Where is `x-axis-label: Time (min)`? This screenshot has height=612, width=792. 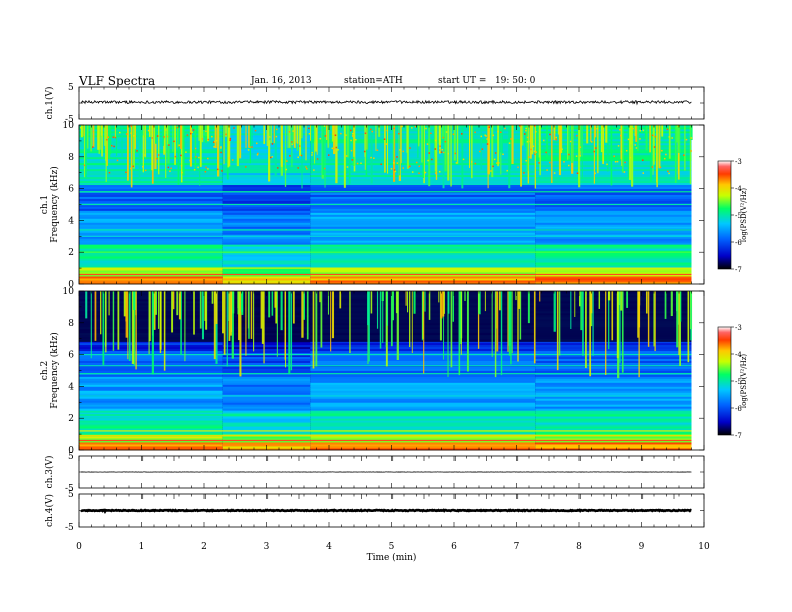
x-axis-label: Time (min) is located at coordinates (392, 557).